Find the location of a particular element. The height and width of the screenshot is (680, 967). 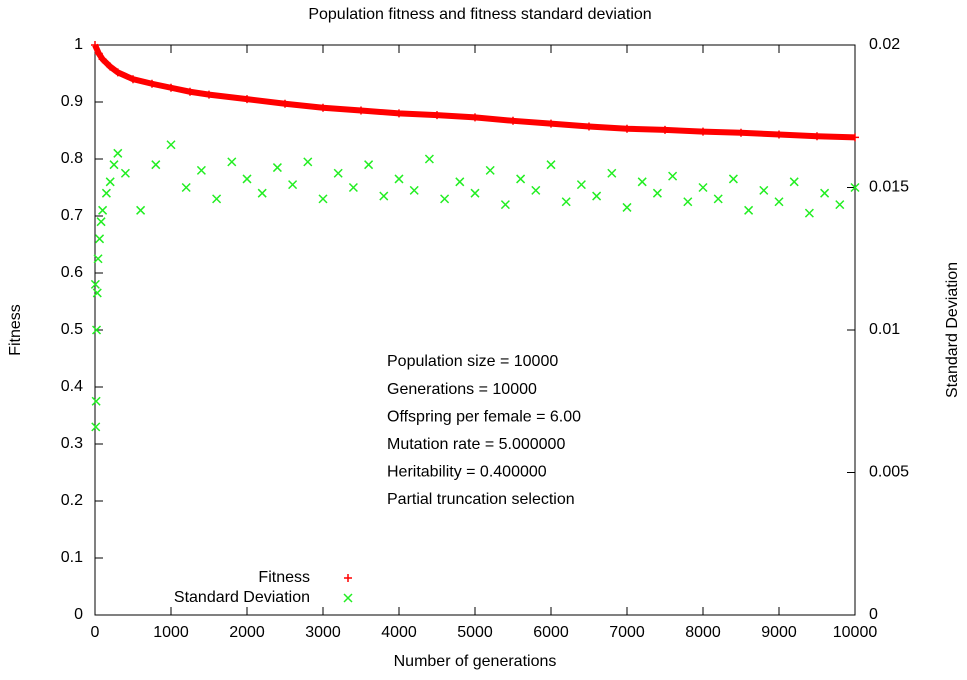

y2-tick-label: 0 is located at coordinates (873, 614).